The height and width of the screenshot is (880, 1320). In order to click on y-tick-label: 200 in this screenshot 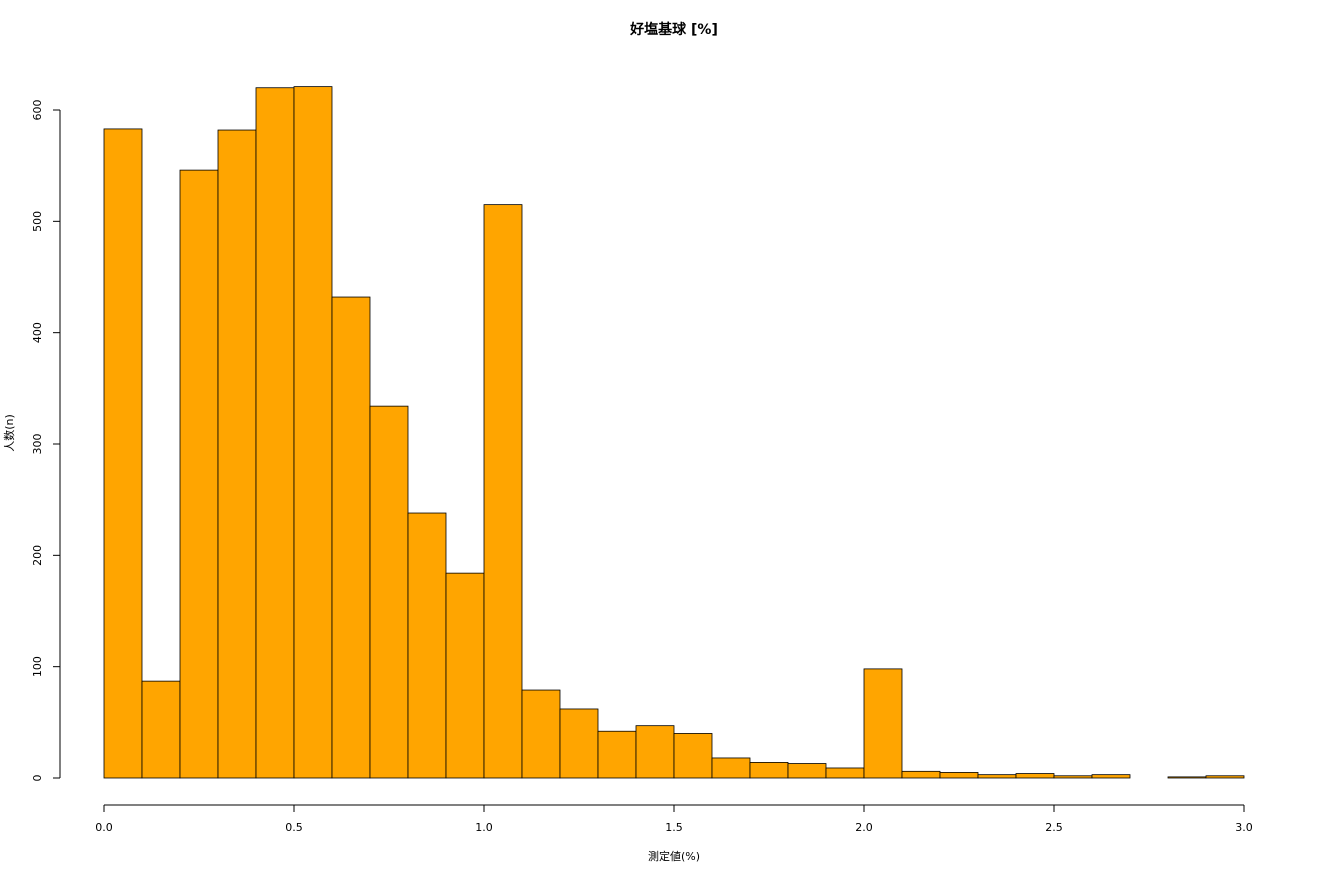, I will do `click(37, 555)`.